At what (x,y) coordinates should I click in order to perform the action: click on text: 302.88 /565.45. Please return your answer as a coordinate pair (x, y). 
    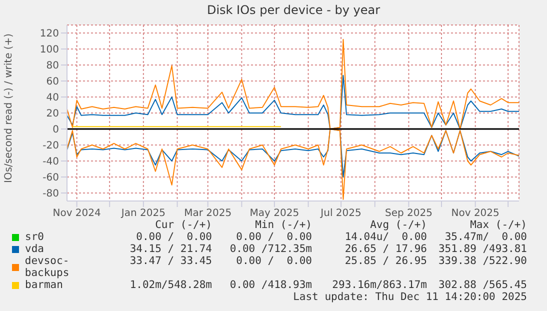
    Looking at the image, I should click on (482, 285).